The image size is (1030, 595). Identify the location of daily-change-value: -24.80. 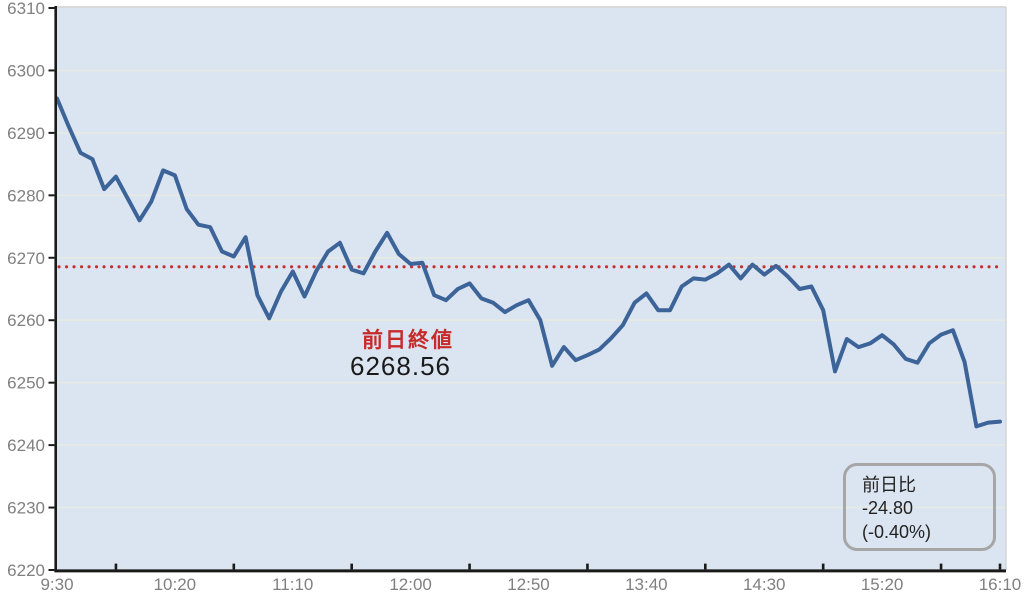
(888, 508).